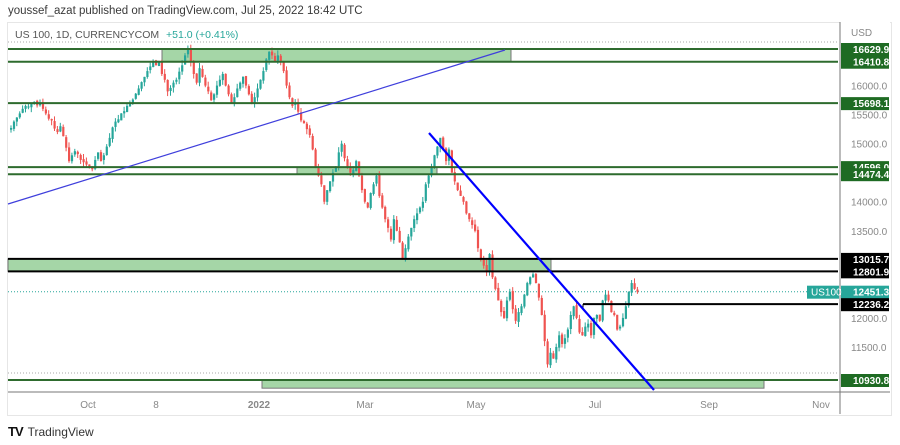  I want to click on time-tick: May, so click(476, 405).